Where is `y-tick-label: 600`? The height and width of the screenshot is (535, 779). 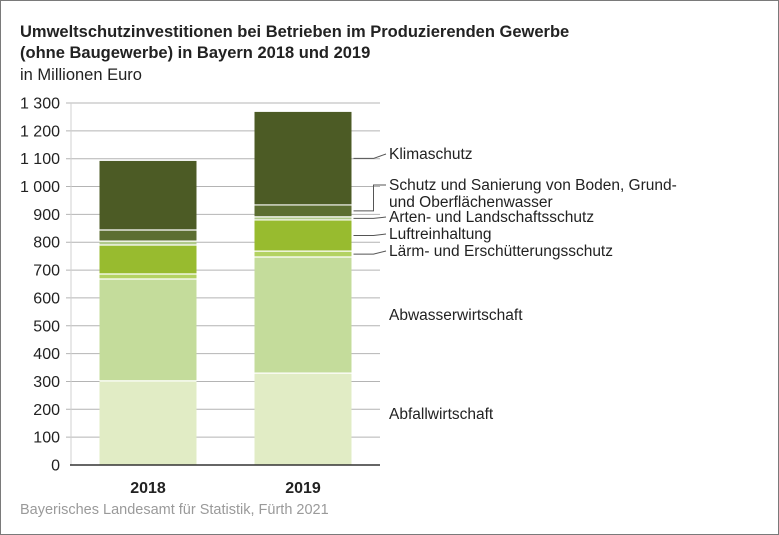
y-tick-label: 600 is located at coordinates (46, 298).